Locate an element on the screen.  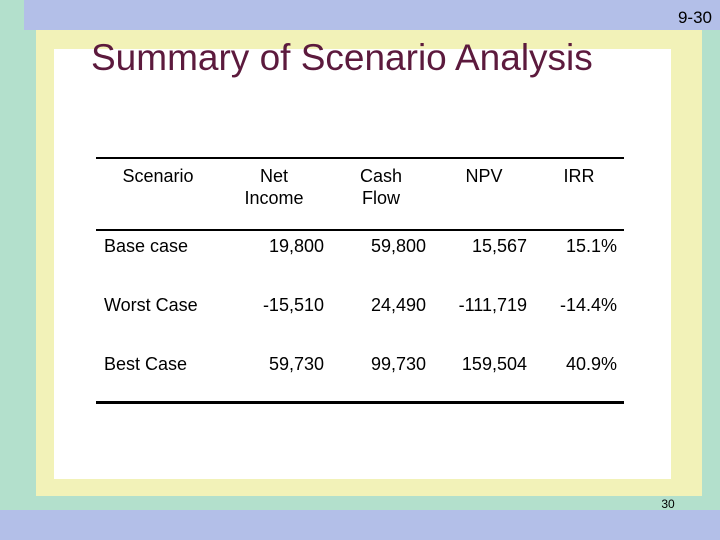
top-band is located at coordinates (372, 15).